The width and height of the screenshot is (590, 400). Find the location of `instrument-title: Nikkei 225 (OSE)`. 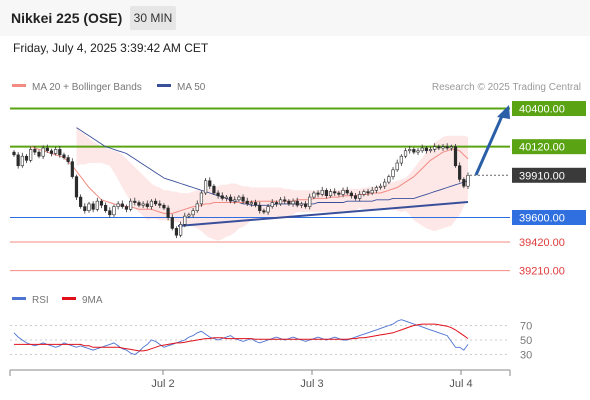

instrument-title: Nikkei 225 (OSE) is located at coordinates (67, 18).